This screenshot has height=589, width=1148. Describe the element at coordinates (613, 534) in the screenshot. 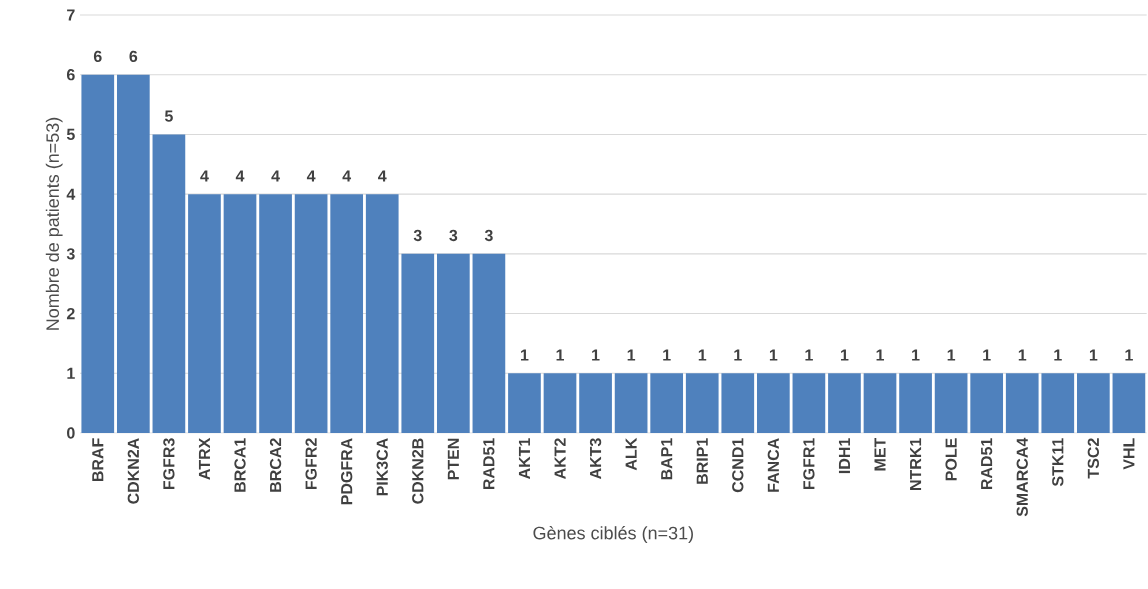

I see `x-axis-title: Gènes ciblés (n=31)` at that location.